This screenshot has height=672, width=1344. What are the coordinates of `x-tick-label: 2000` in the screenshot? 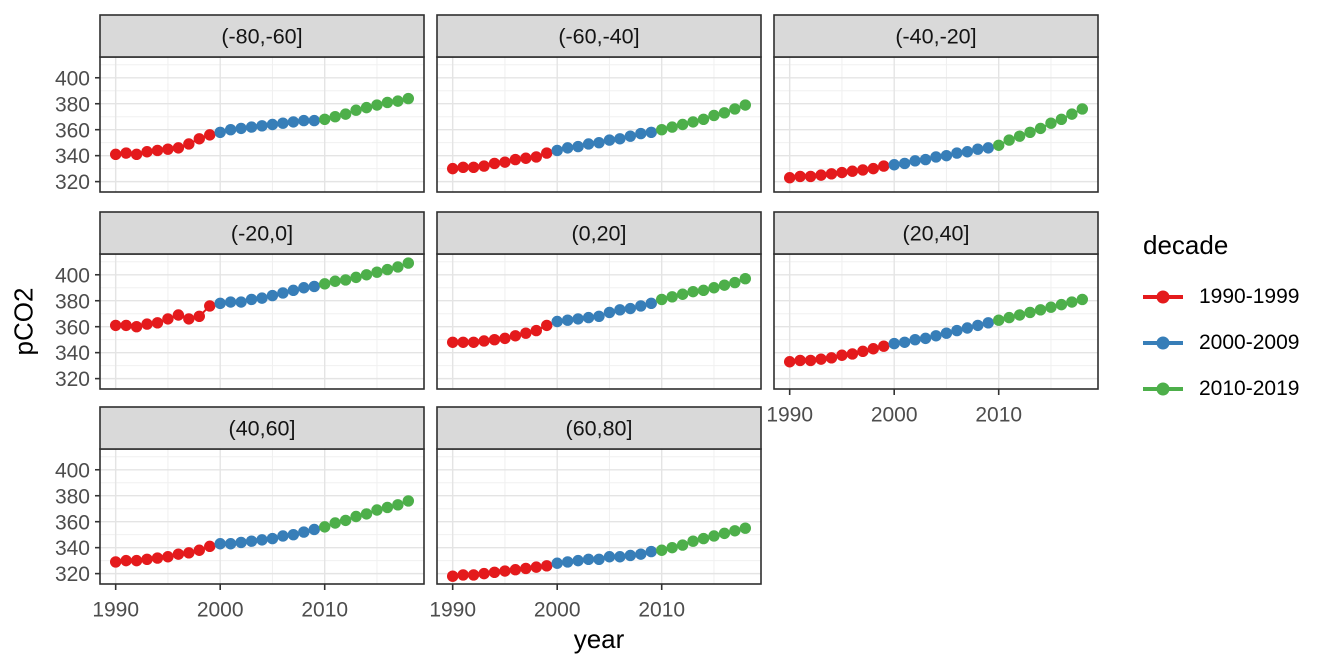 It's located at (894, 415).